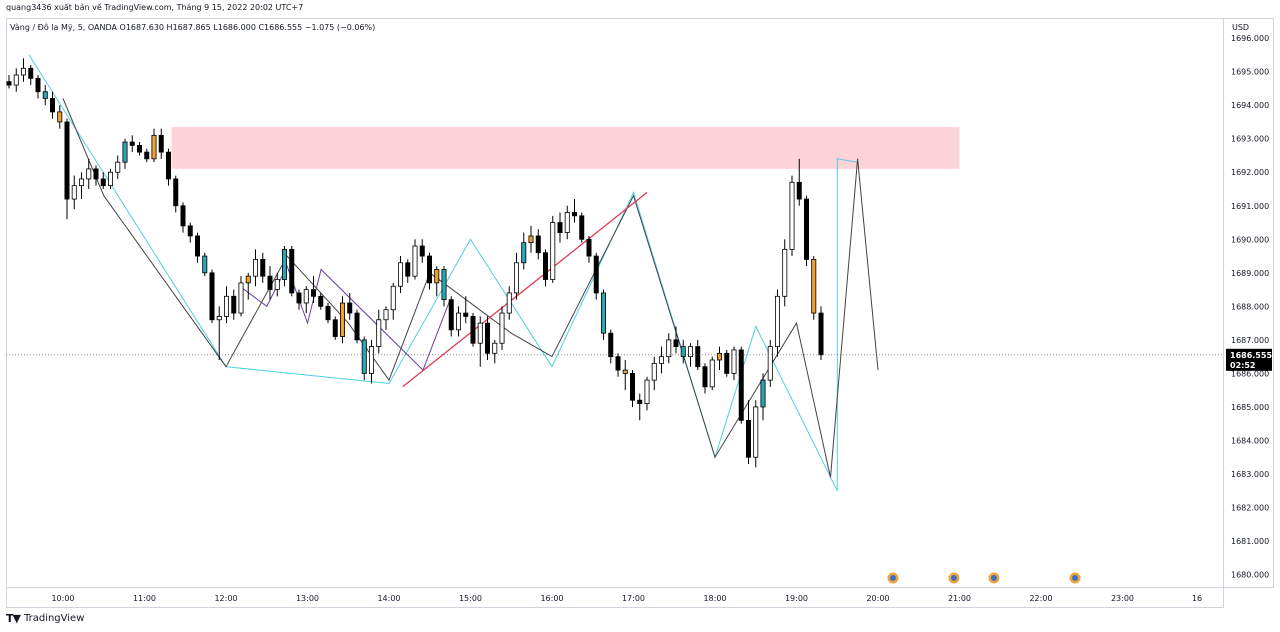  I want to click on y-tick-label: 1684.000, so click(1250, 440).